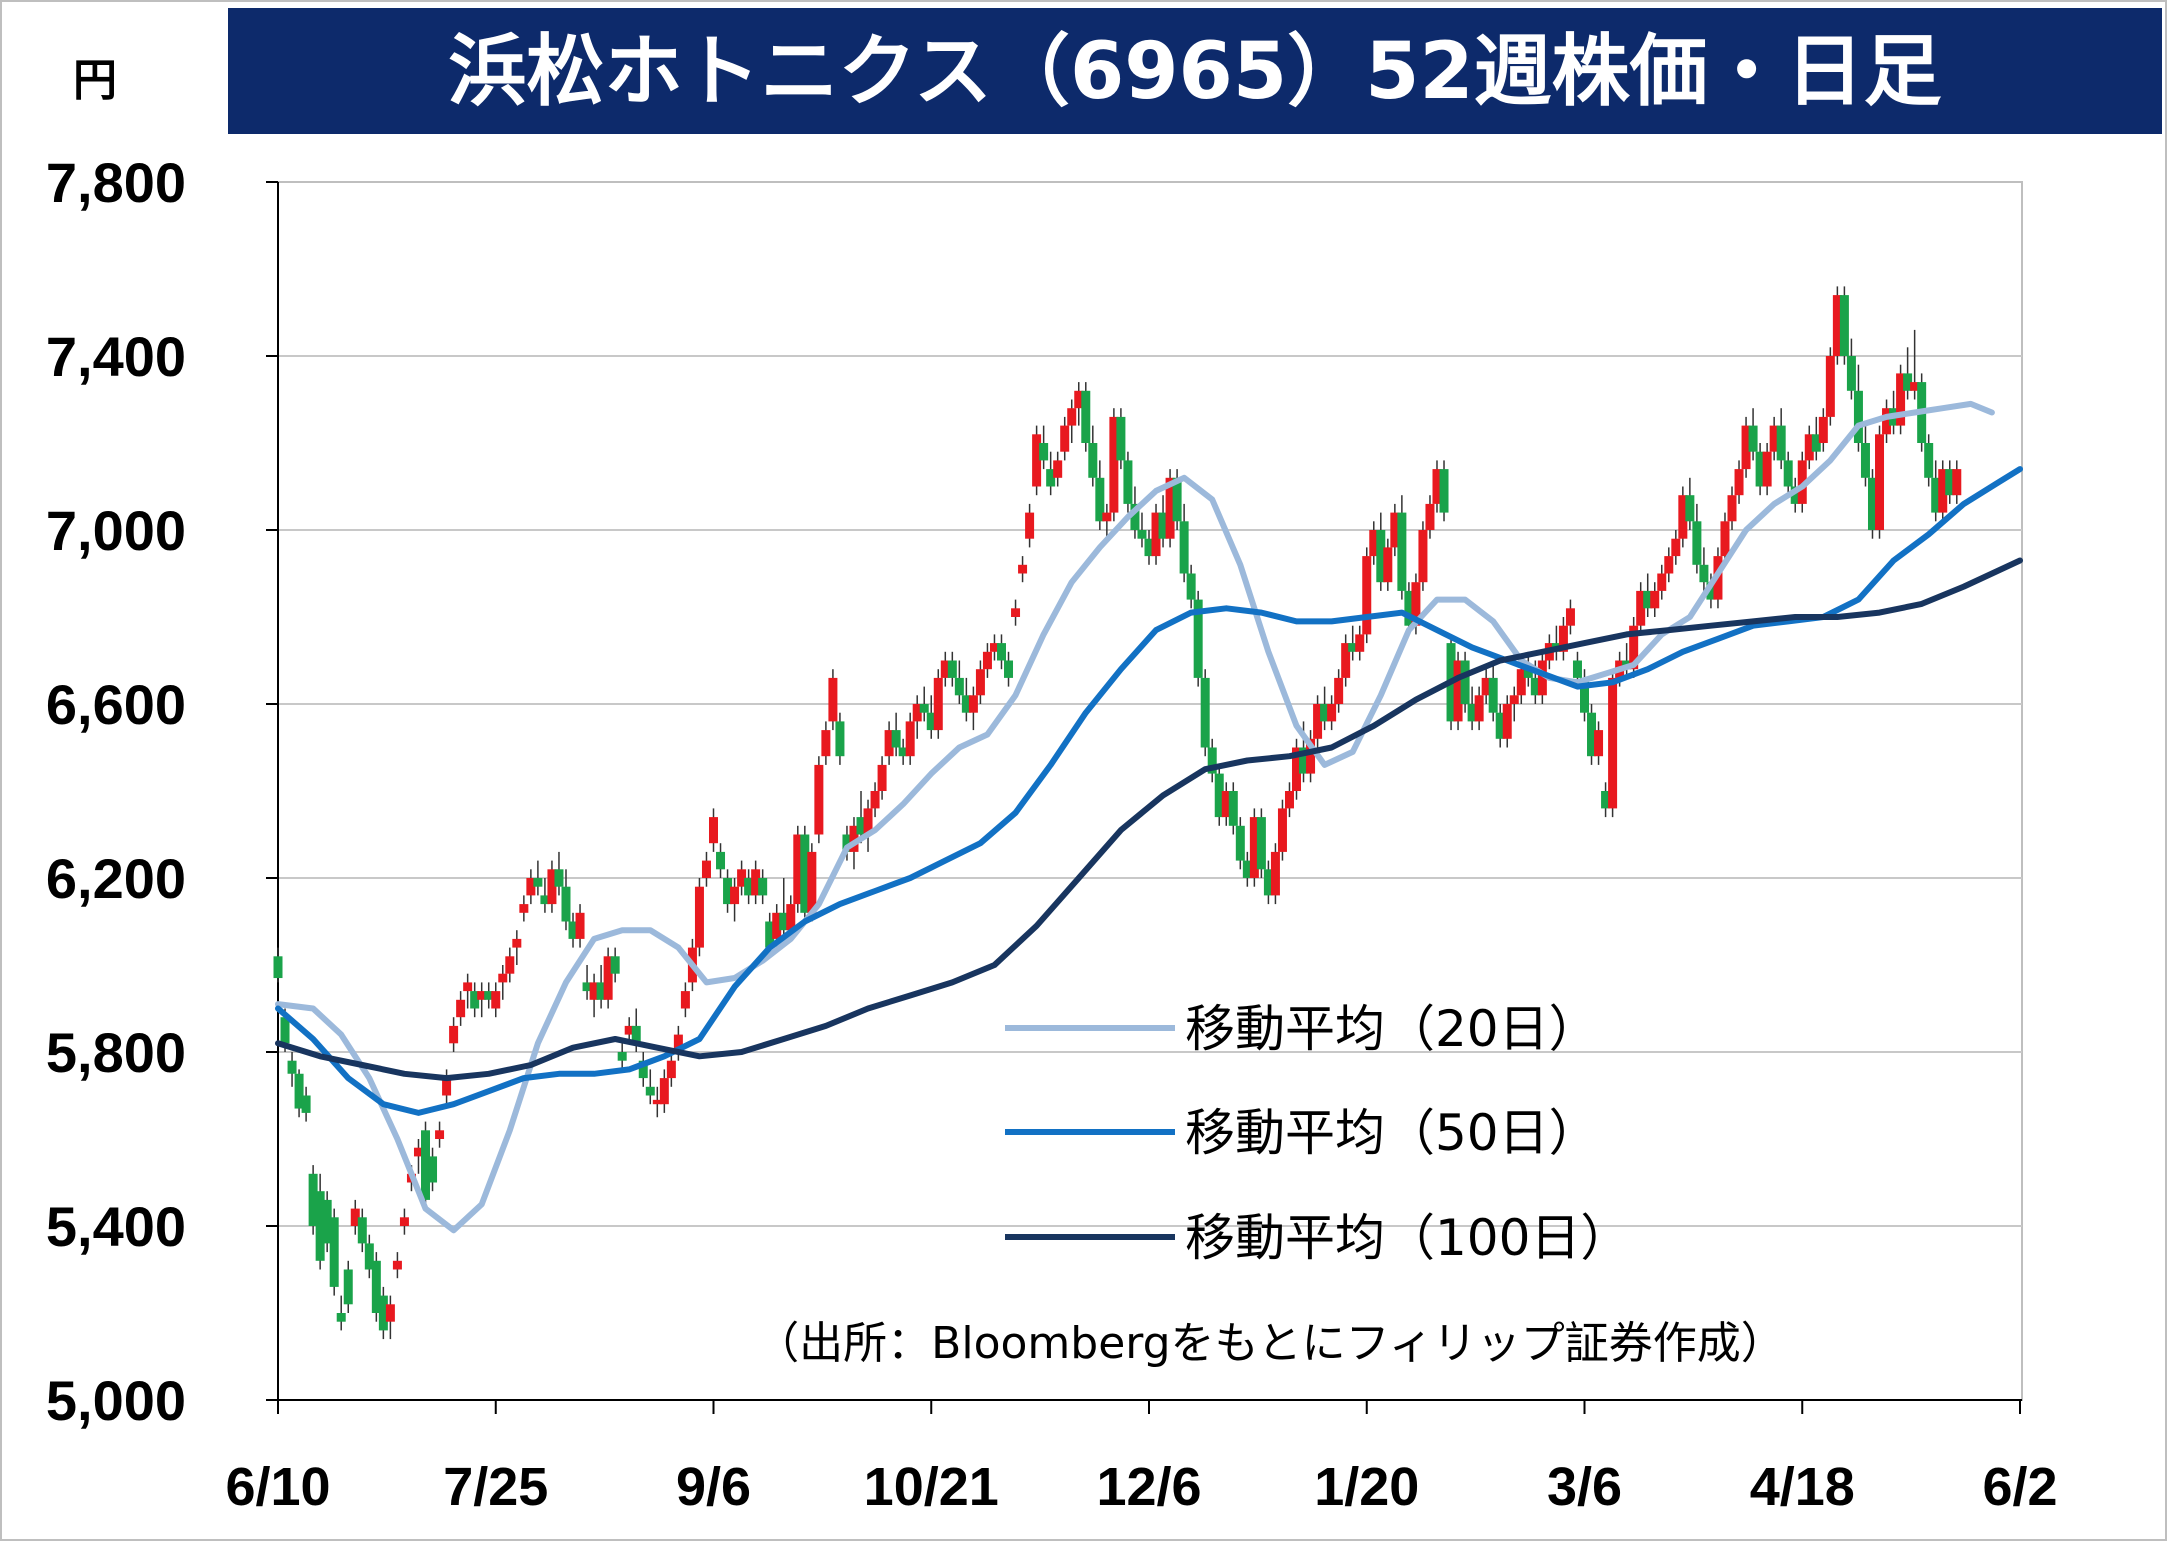 Image resolution: width=2167 pixels, height=1541 pixels. What do you see at coordinates (1407, 1238) in the screenshot?
I see `legend-label-ma100: 移動平均（100日）` at bounding box center [1407, 1238].